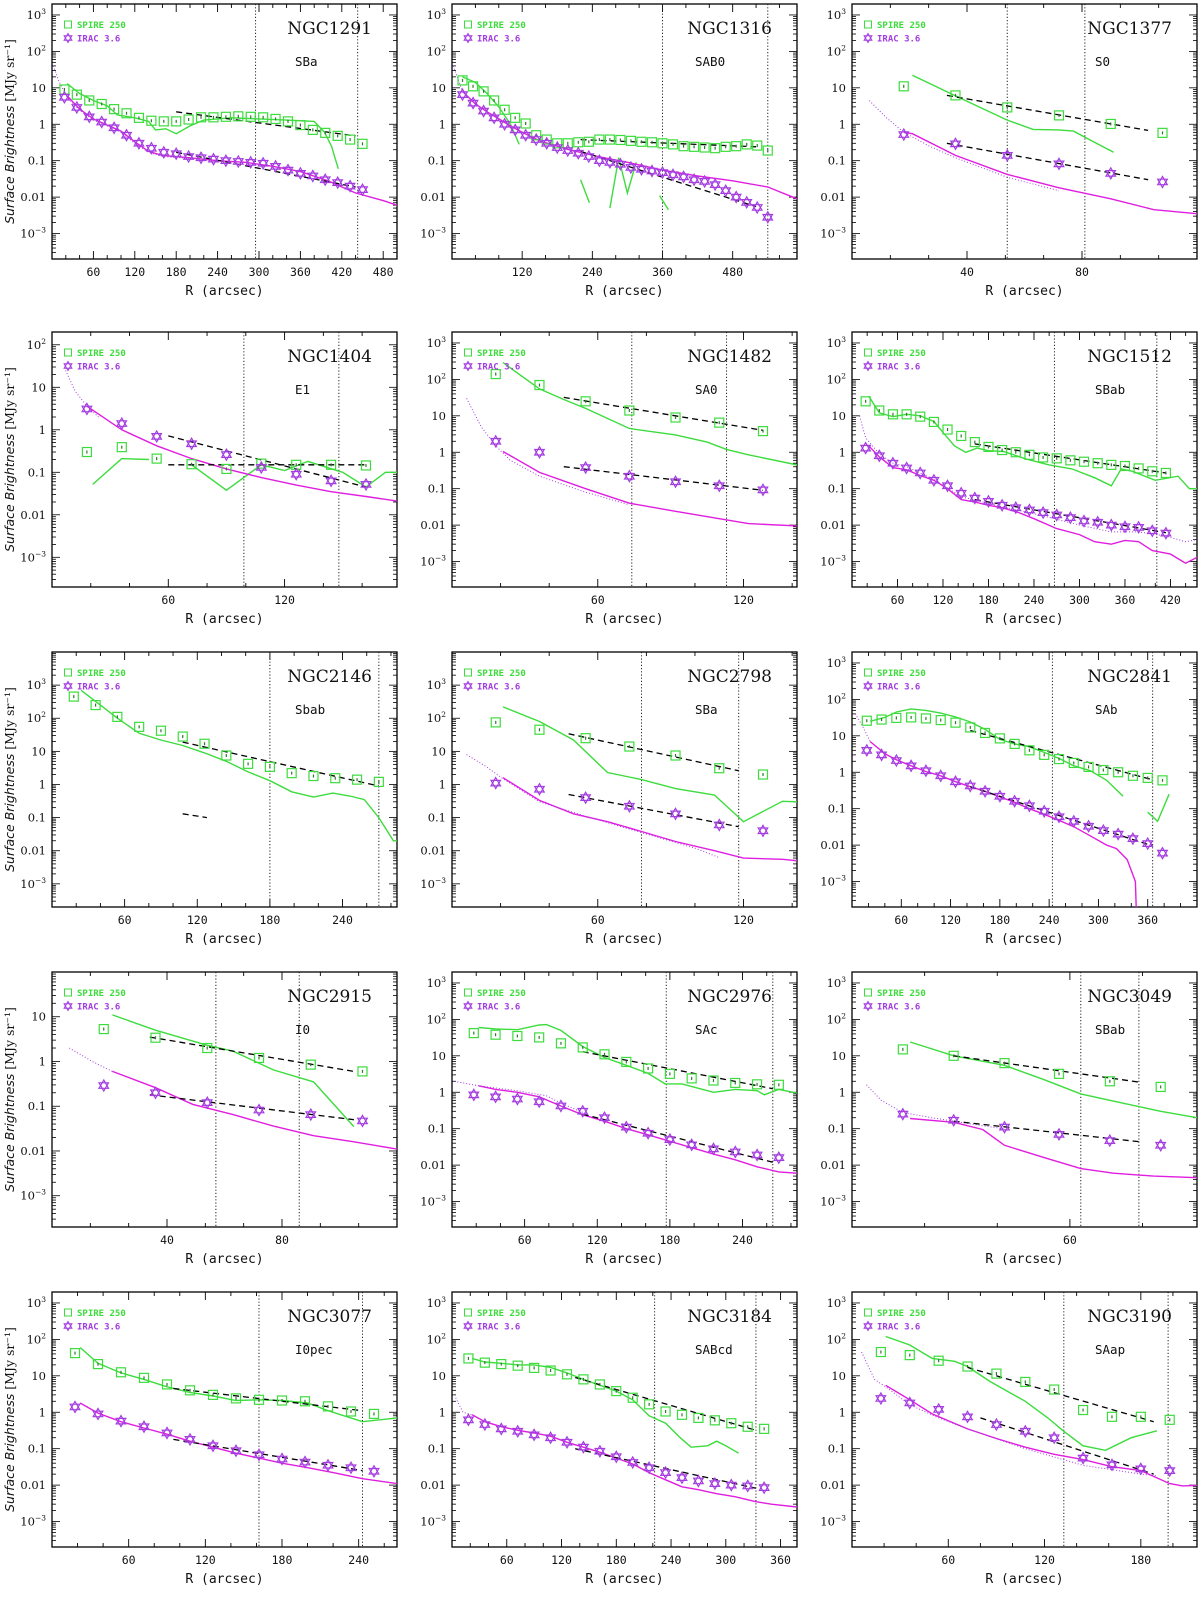 This screenshot has width=1200, height=1610. Describe the element at coordinates (282, 1240) in the screenshot. I see `x-tick-label: 80` at that location.